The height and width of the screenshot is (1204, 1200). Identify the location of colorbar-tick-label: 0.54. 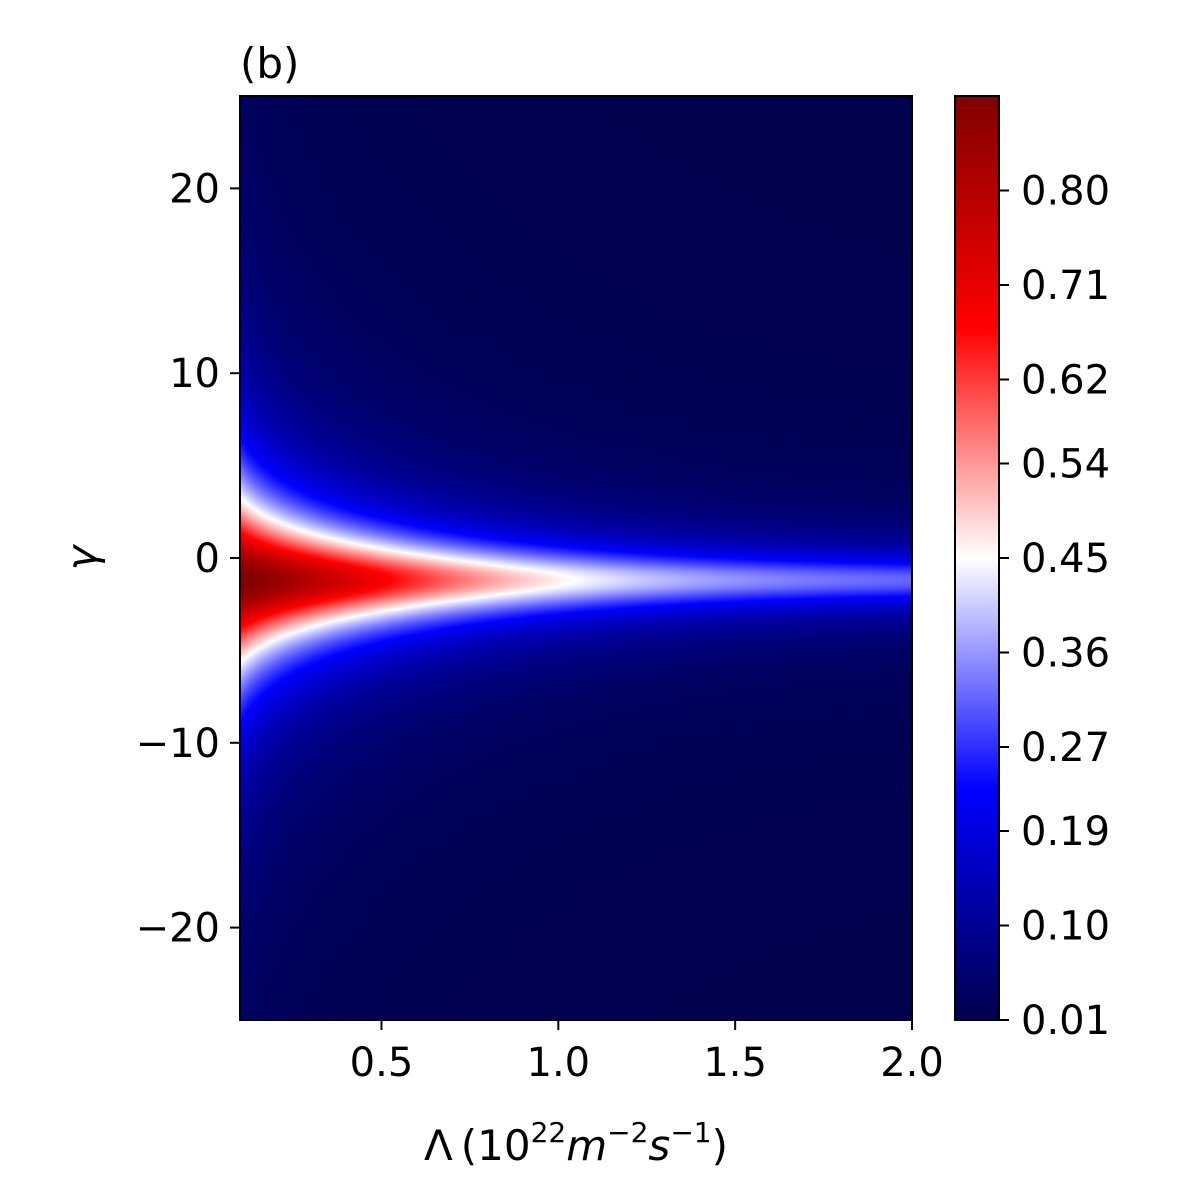
(1065, 465).